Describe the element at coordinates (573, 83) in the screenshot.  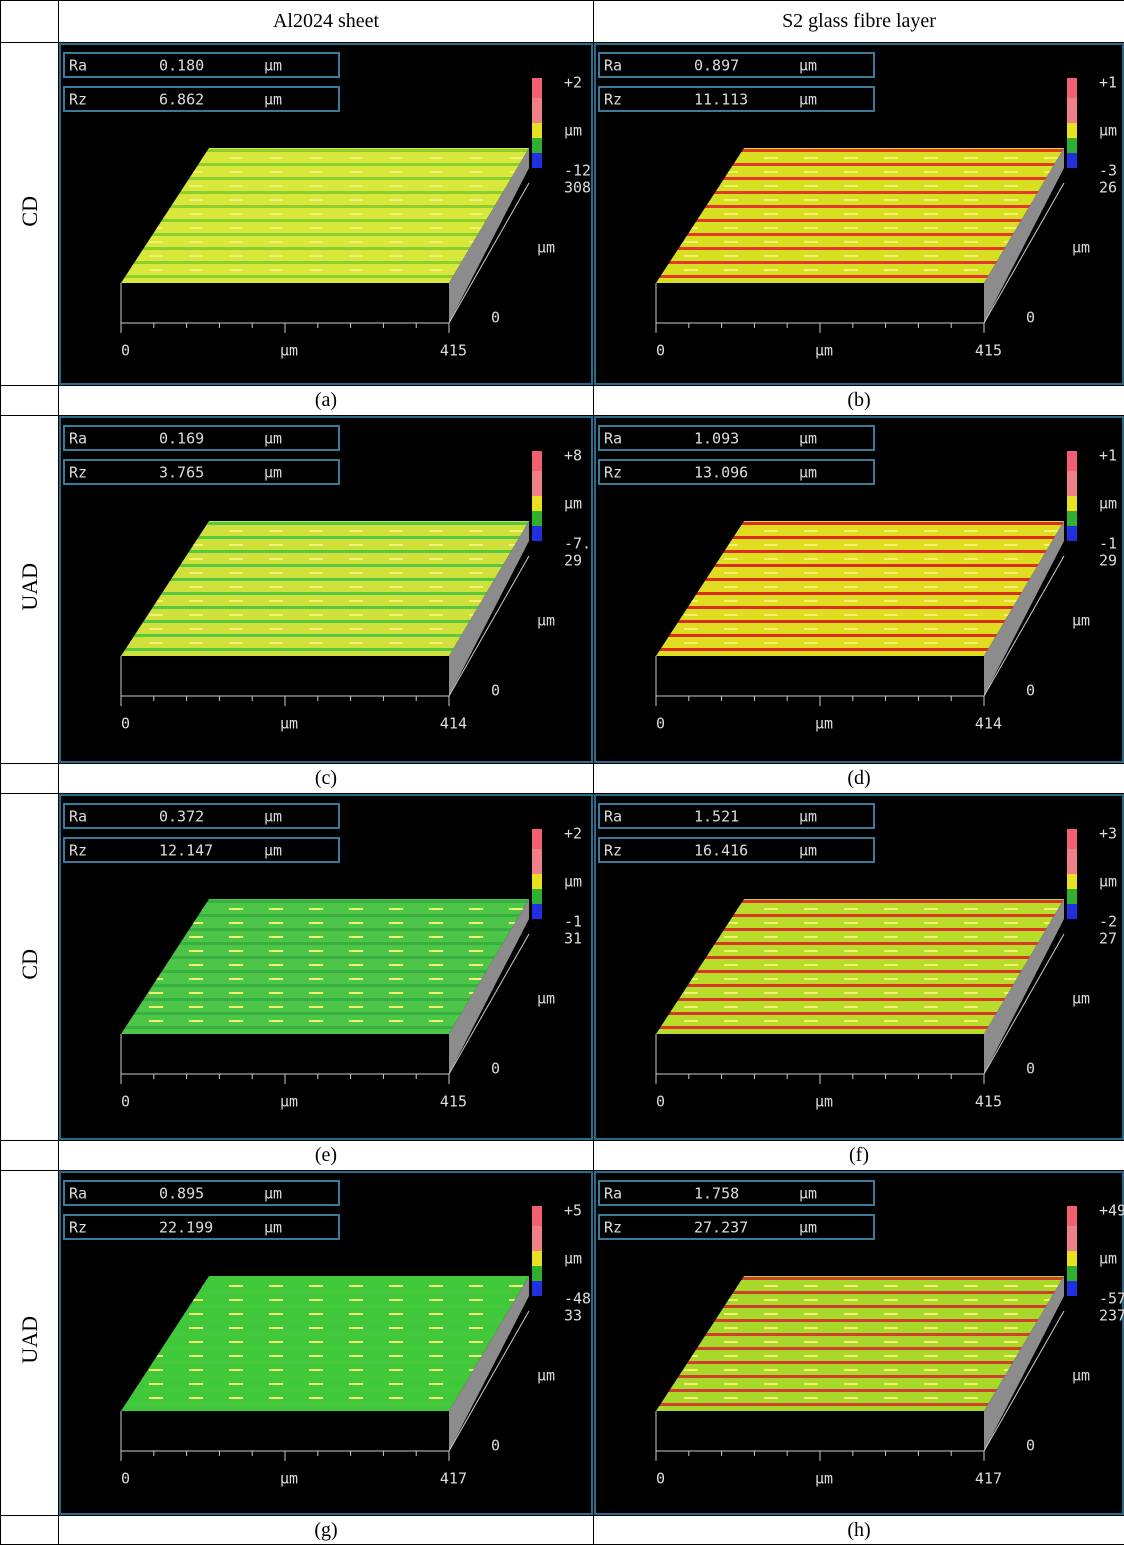
I see `scale-label: +2` at that location.